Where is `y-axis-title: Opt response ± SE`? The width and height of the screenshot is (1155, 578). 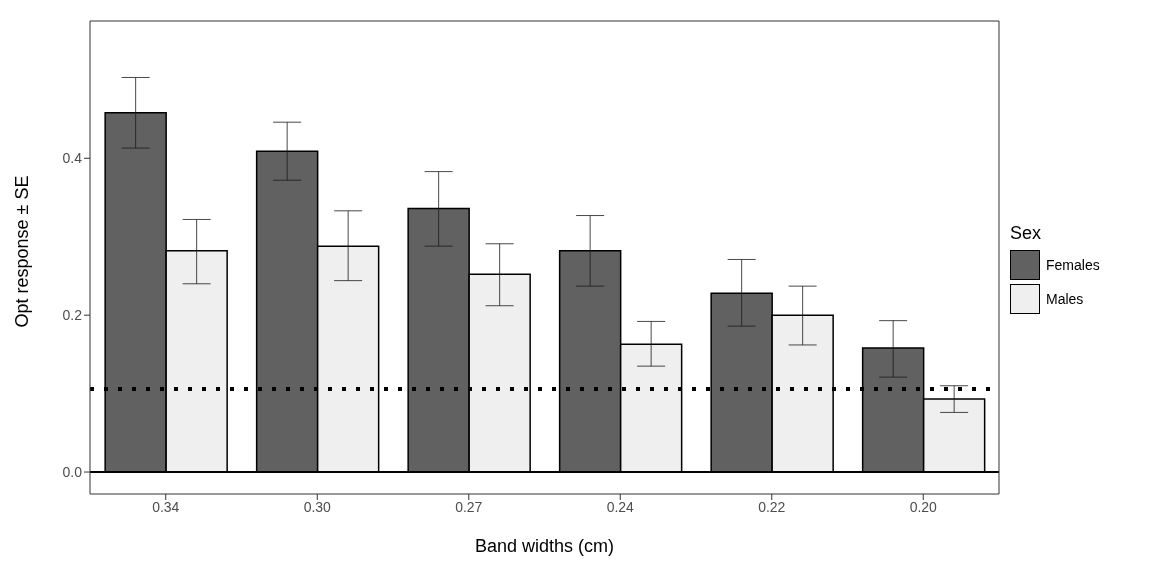
y-axis-title: Opt response ± SE is located at coordinates (22, 251).